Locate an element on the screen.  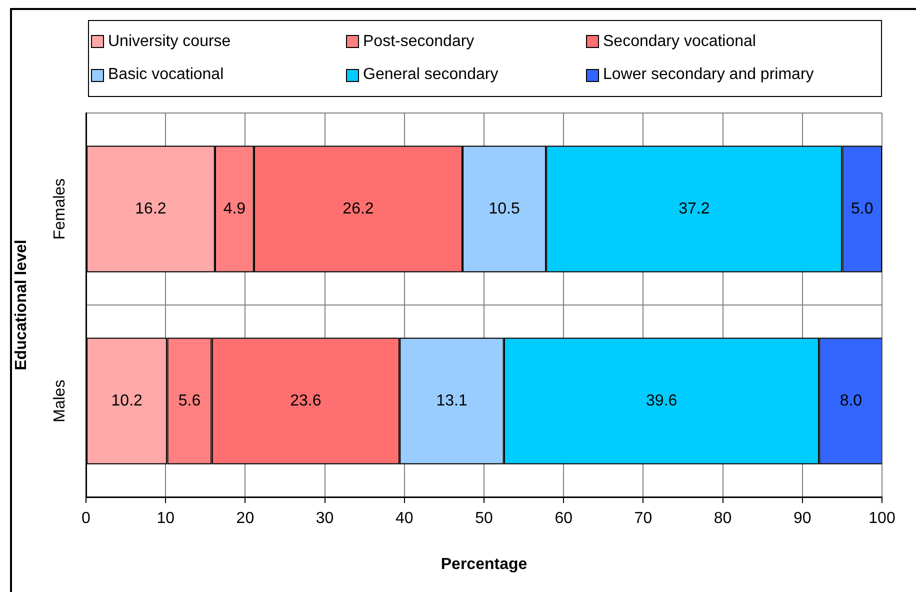
x-tick-label: 30 is located at coordinates (325, 519).